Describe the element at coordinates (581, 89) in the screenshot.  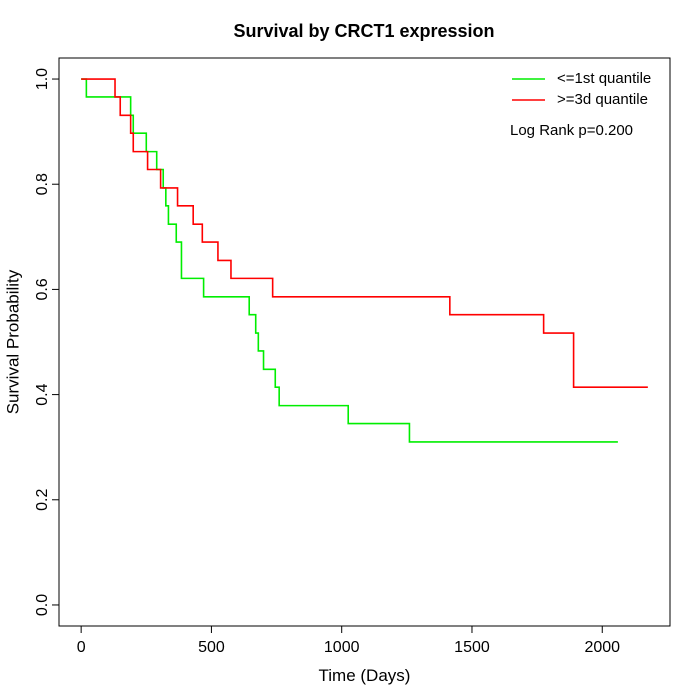
I see `legend: <=1st quantile >=3d quantile` at that location.